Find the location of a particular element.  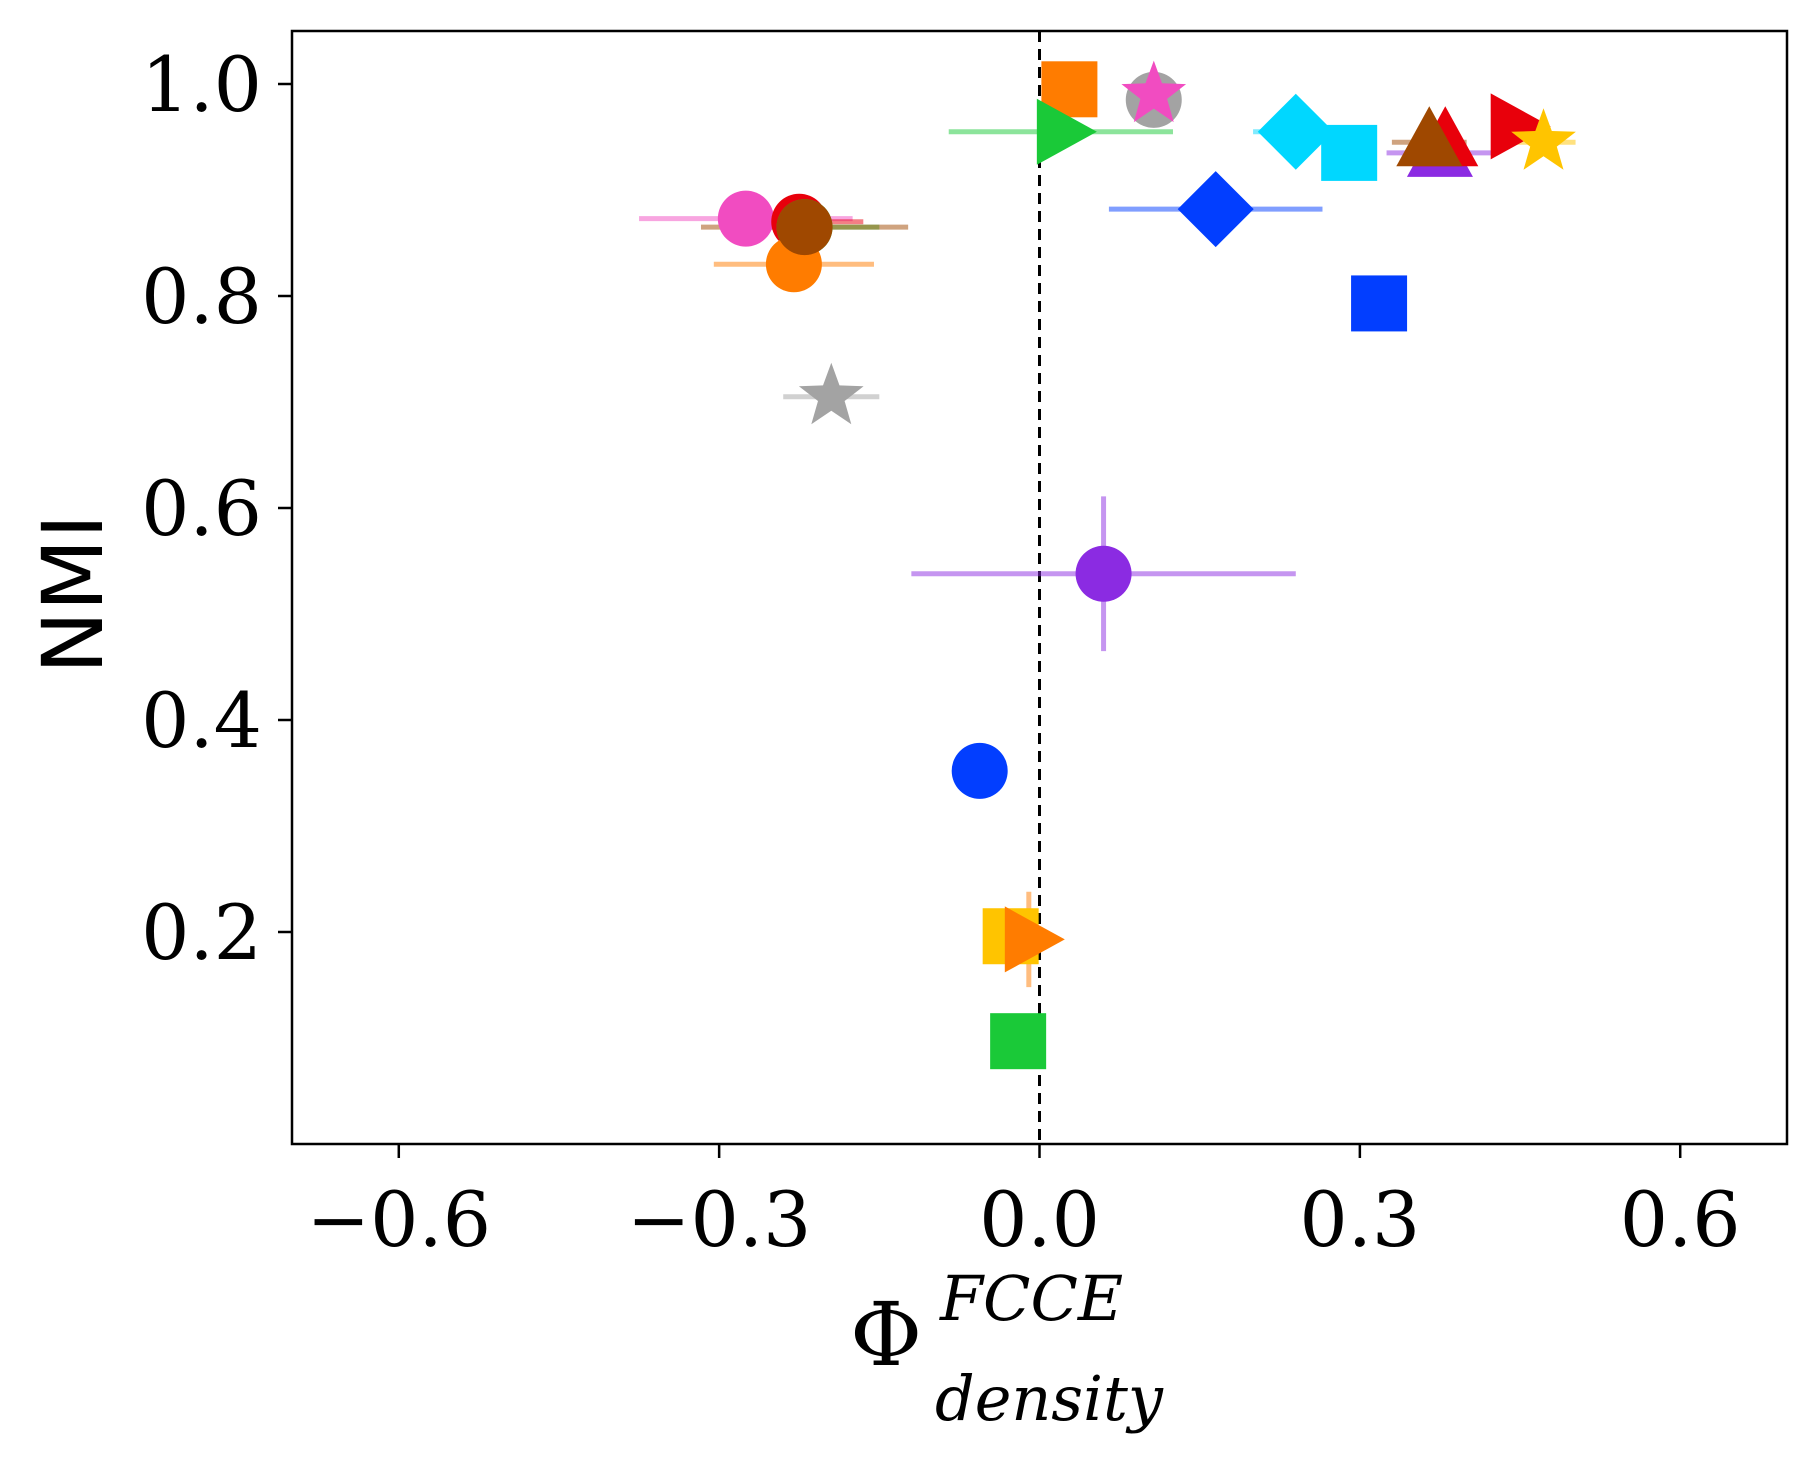

y-tick-label: 0.8 is located at coordinates (201, 296).